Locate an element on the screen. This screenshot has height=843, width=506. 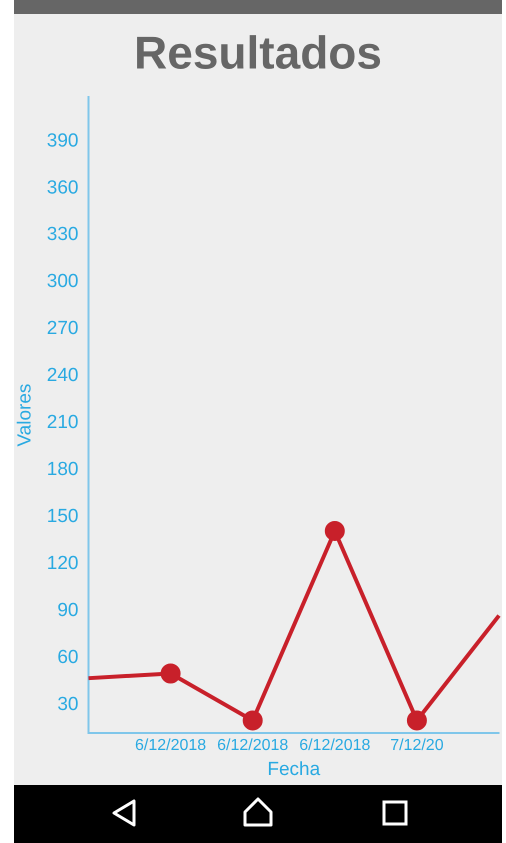
y-tick-label: 300 is located at coordinates (62, 281).